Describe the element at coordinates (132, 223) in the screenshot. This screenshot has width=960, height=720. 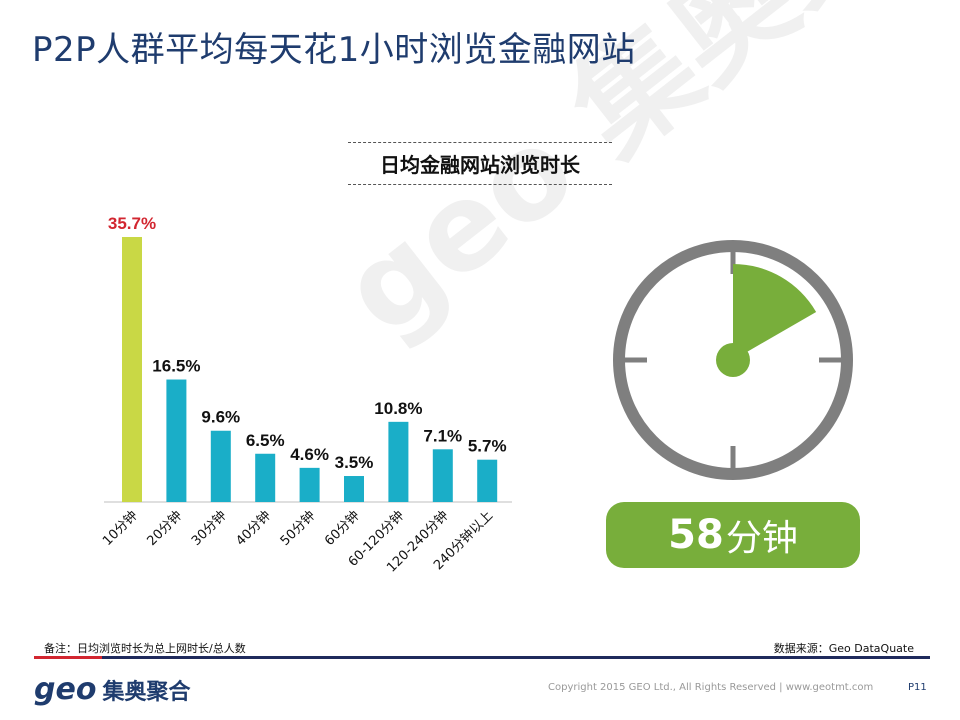
I see `bar-value-label-1: 35.7%` at that location.